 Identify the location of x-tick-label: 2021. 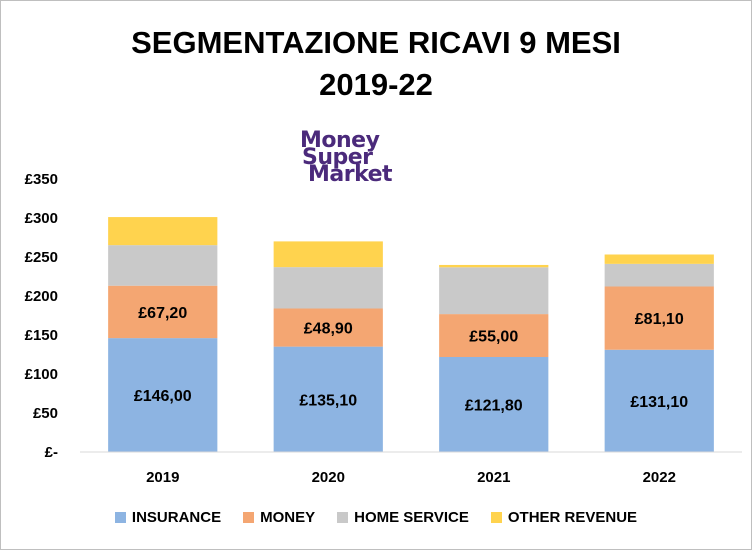
(493, 477).